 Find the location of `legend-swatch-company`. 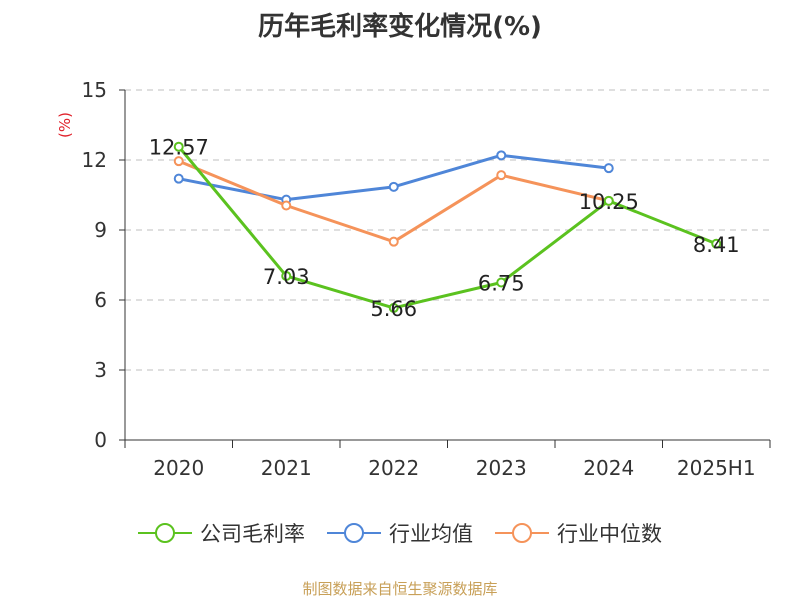

legend-swatch-company is located at coordinates (165, 533).